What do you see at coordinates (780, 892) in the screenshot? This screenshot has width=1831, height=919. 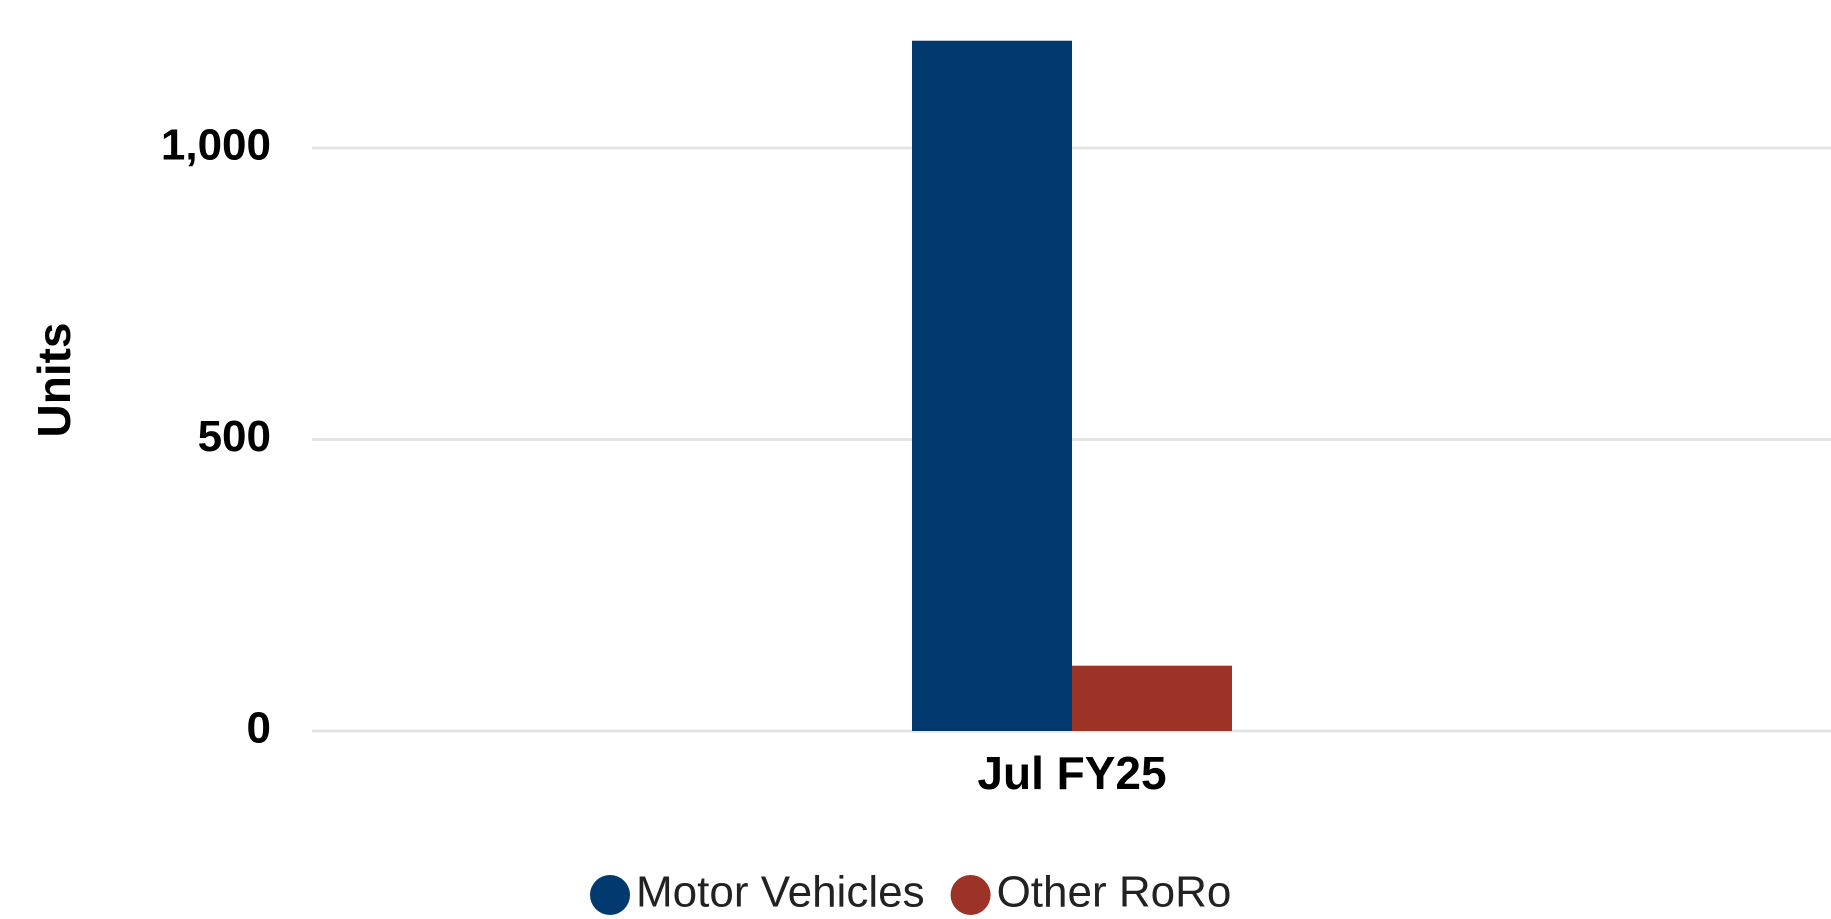 I see `legend-label: Motor Vehicles` at bounding box center [780, 892].